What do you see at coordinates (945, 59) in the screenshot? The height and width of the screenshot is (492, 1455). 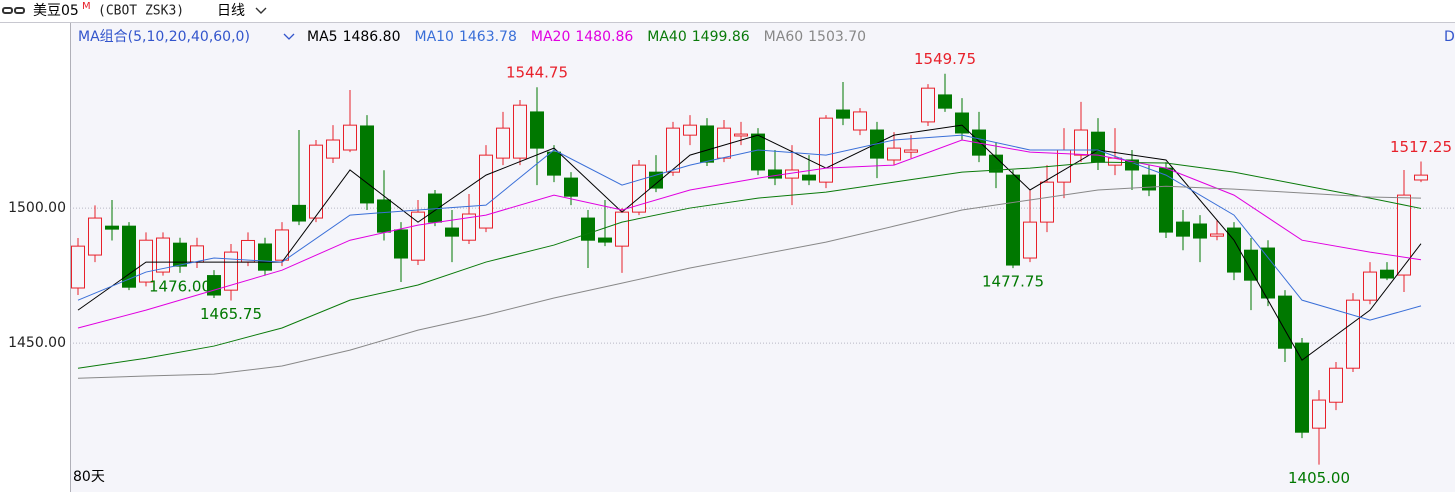 I see `high-label: 1549.75` at bounding box center [945, 59].